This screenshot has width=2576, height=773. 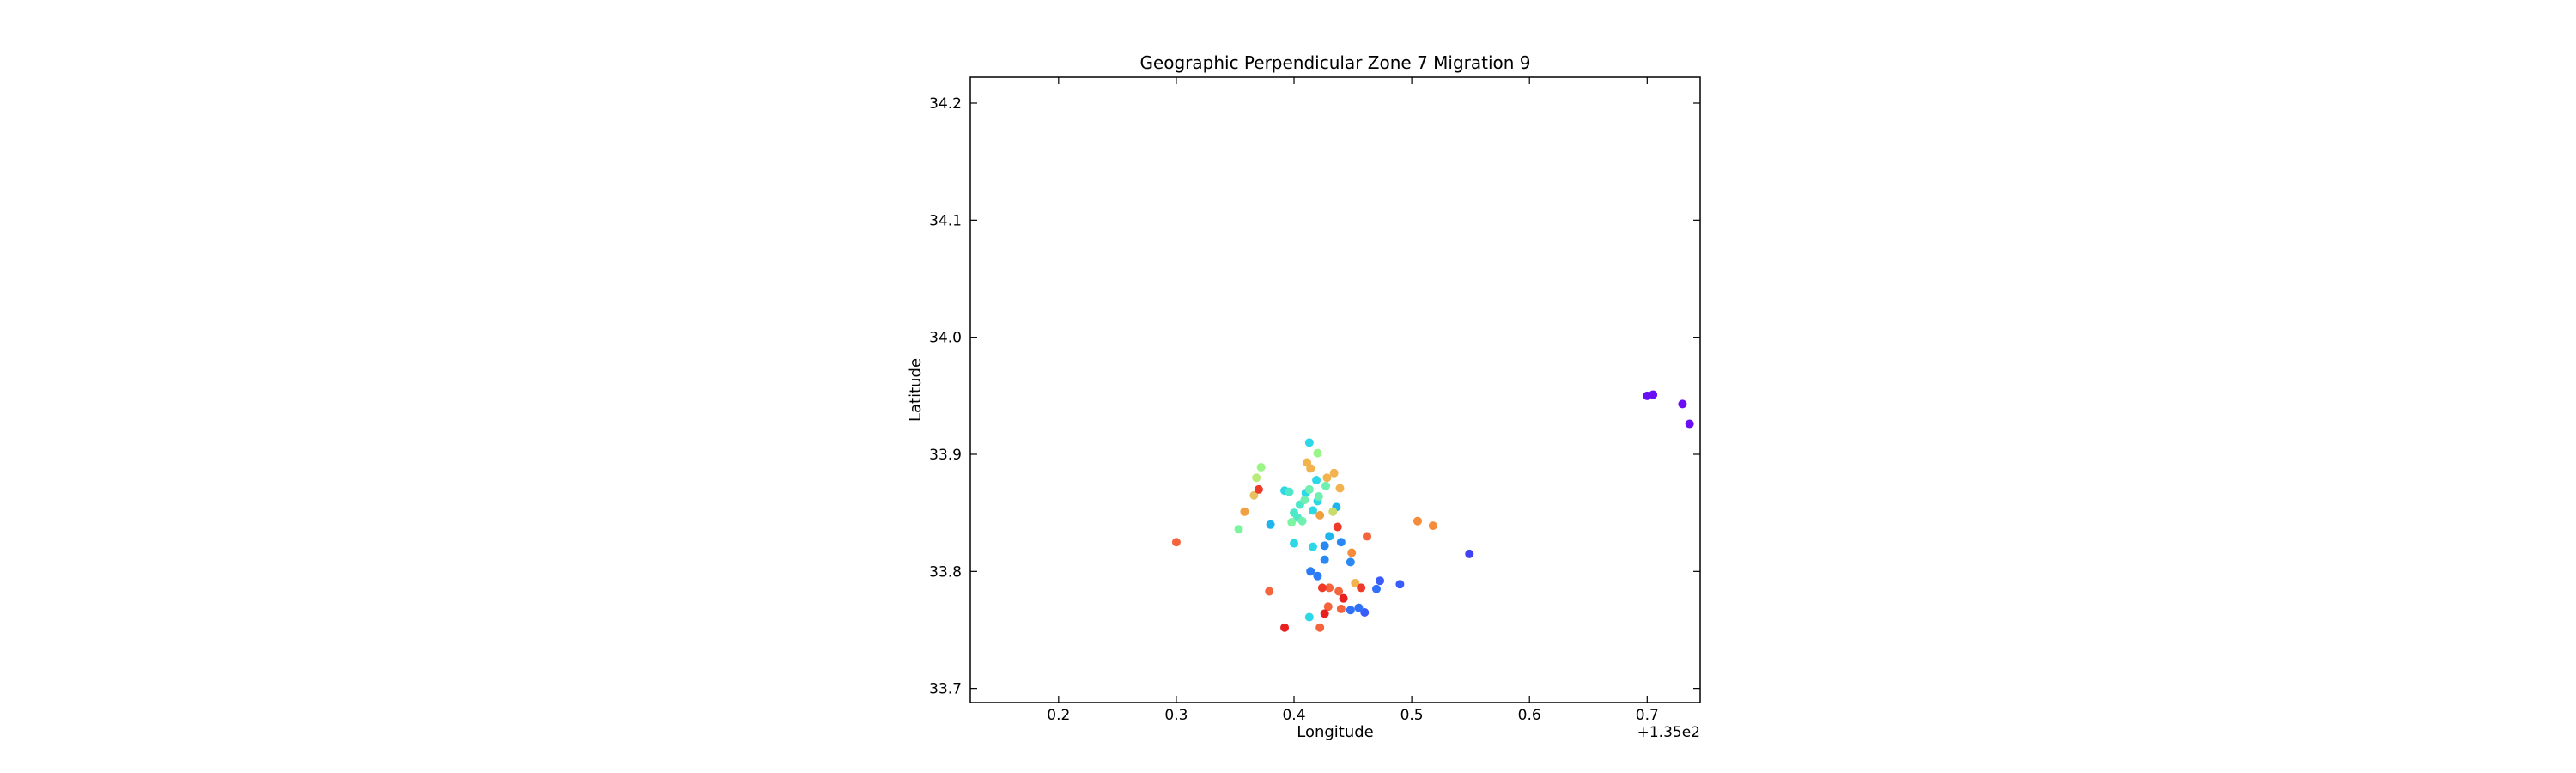 What do you see at coordinates (946, 338) in the screenshot?
I see `y-tick-label: 34.0` at bounding box center [946, 338].